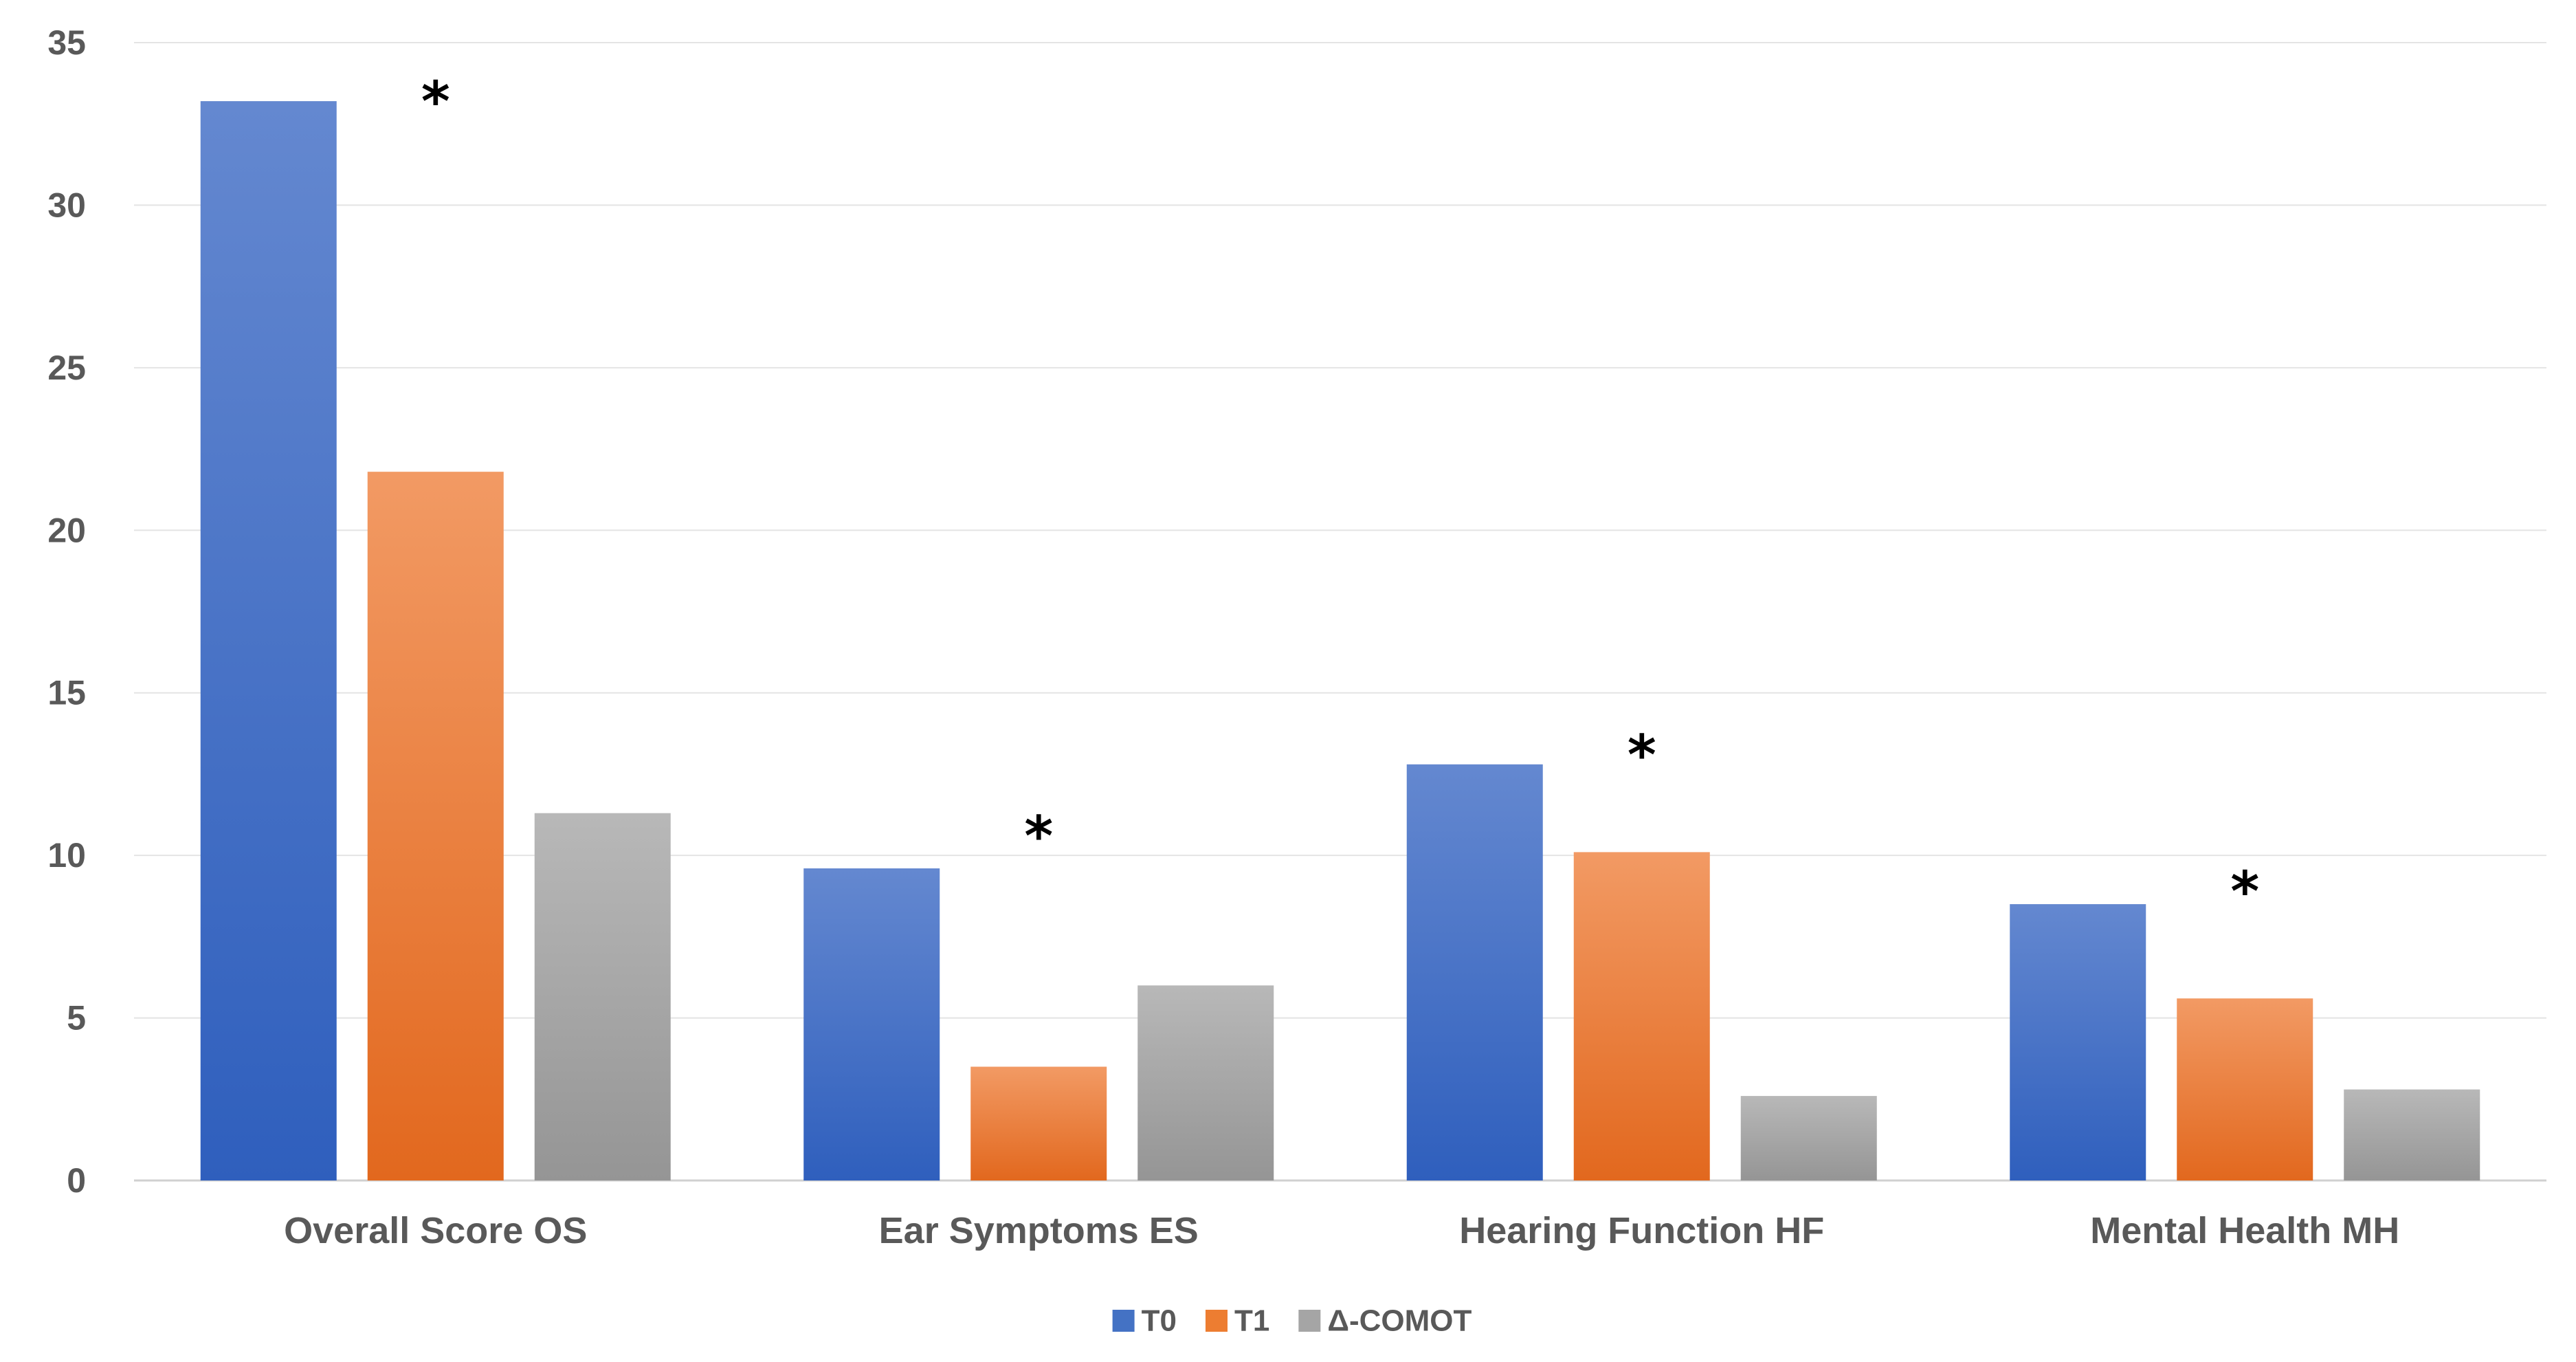 The height and width of the screenshot is (1362, 2576). Describe the element at coordinates (76, 1180) in the screenshot. I see `y-tick-label: 0` at that location.